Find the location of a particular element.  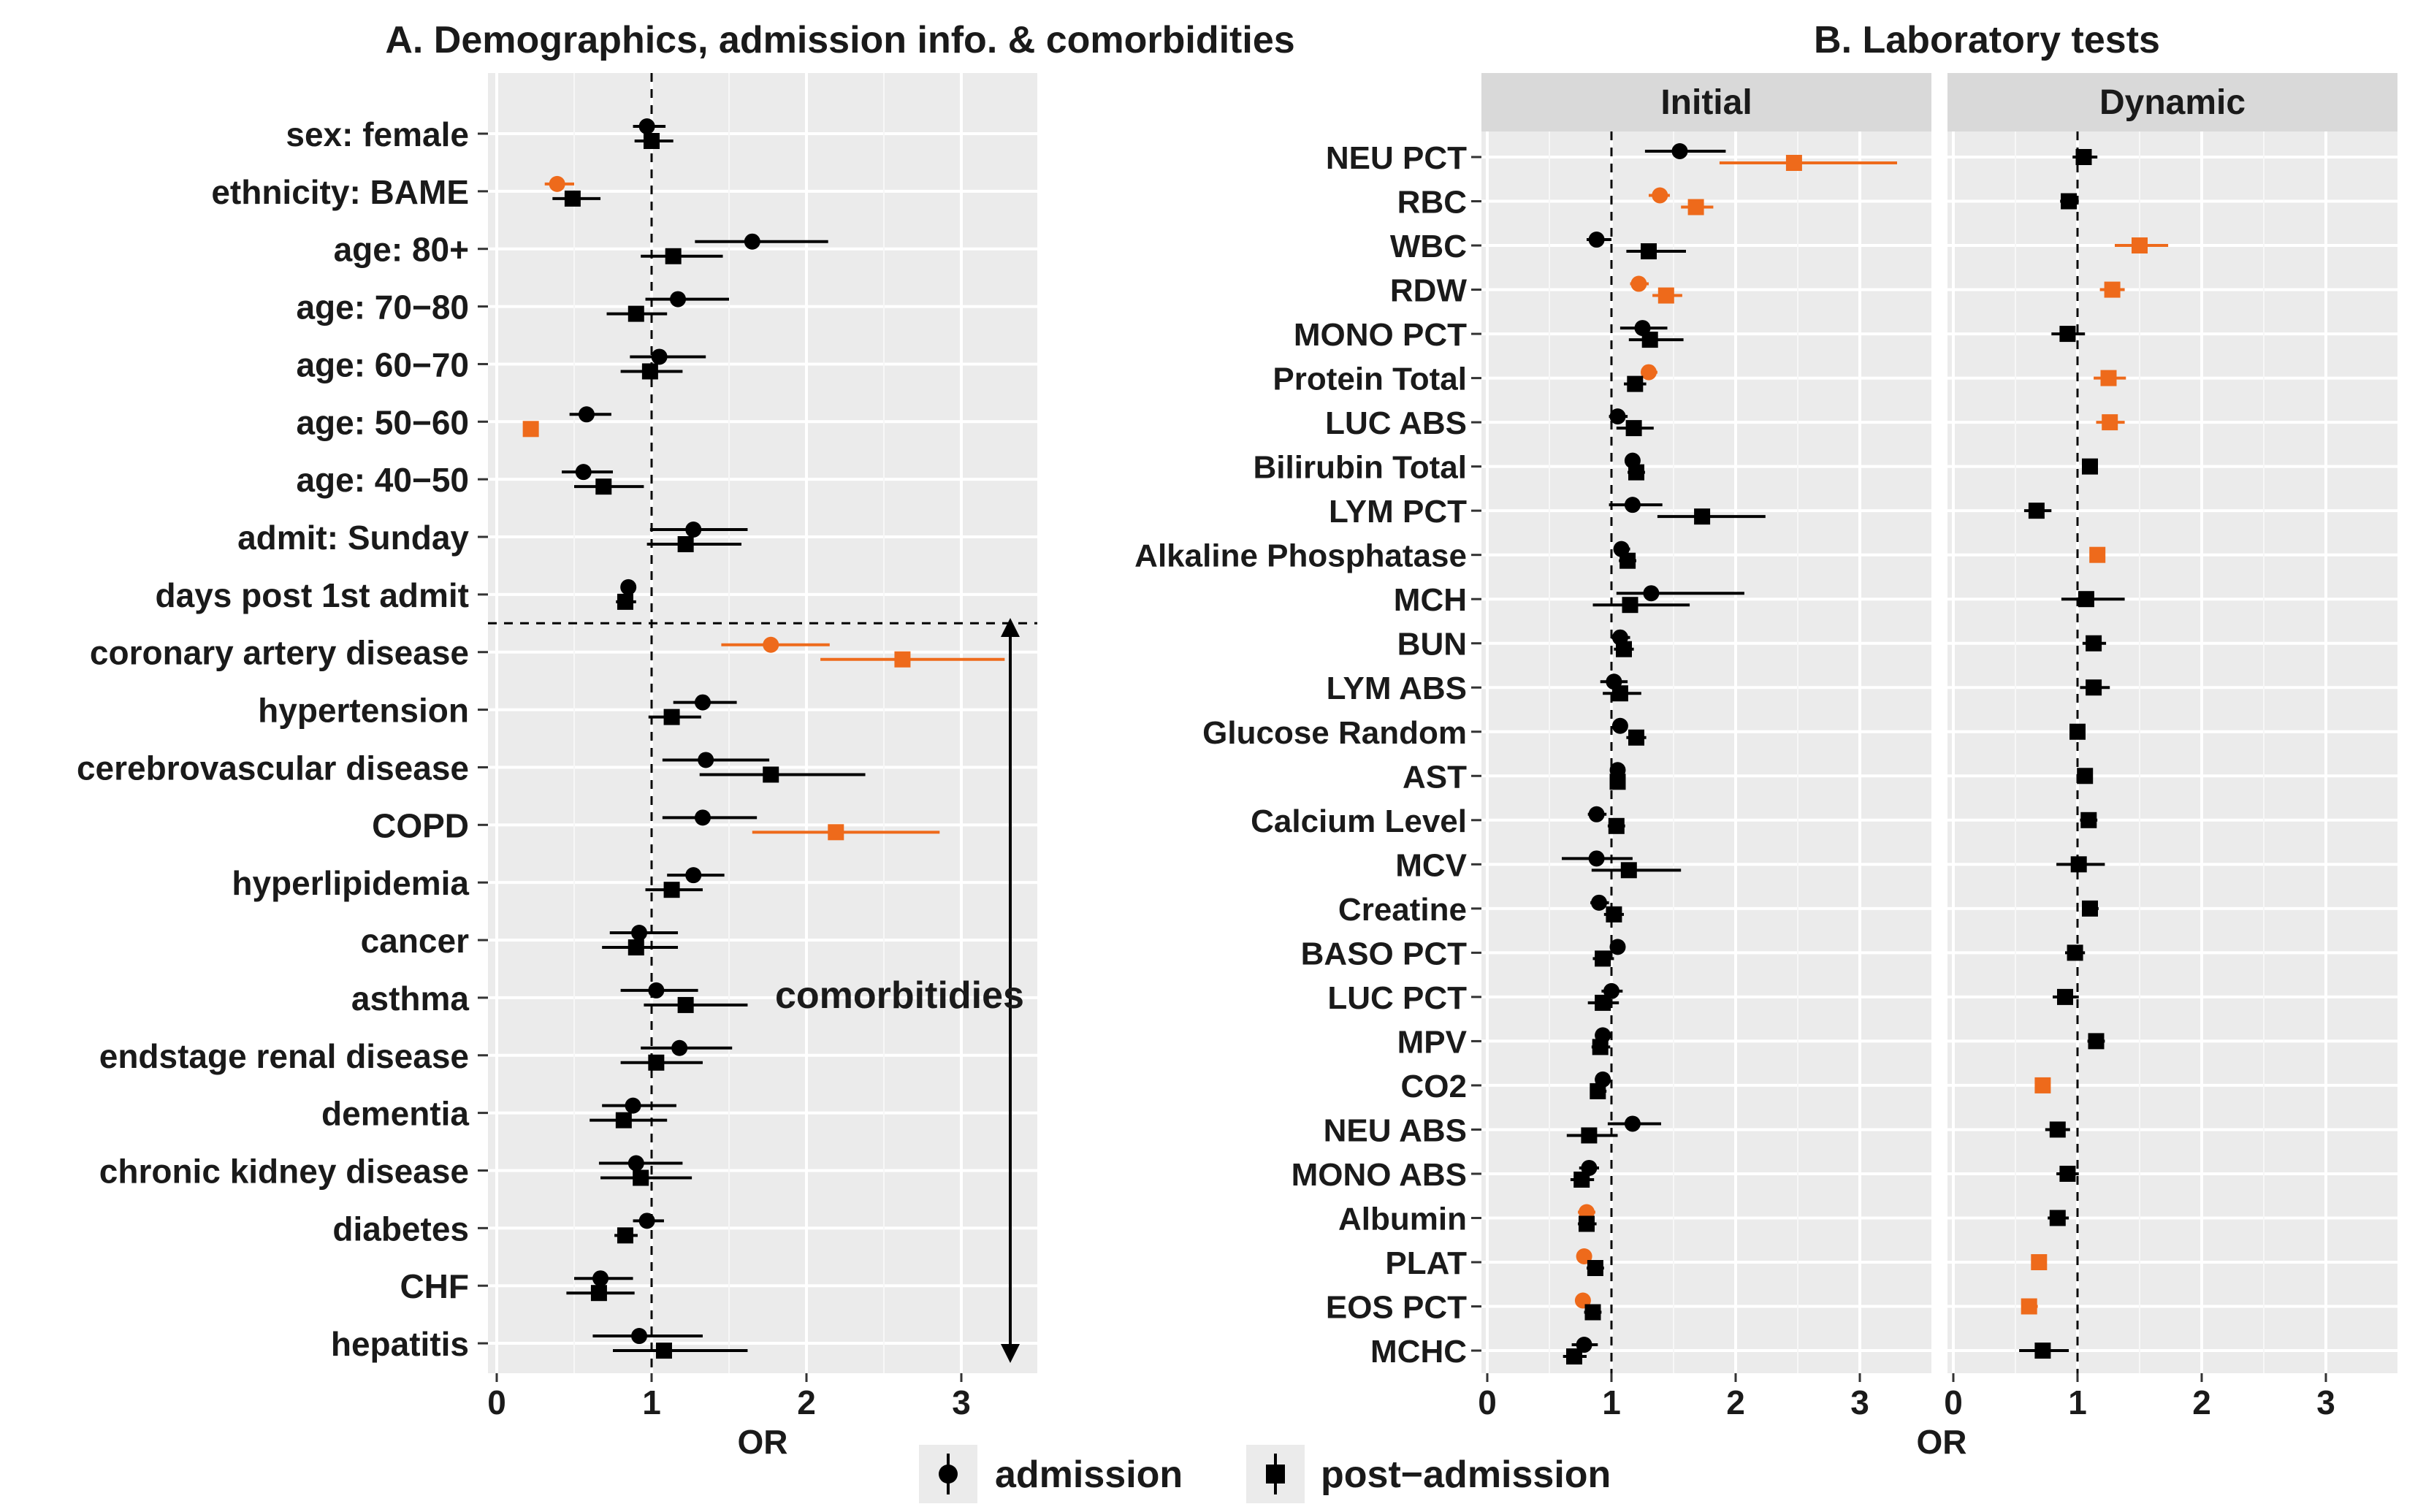

lab-label-mchc: MCHC is located at coordinates (1418, 1352).